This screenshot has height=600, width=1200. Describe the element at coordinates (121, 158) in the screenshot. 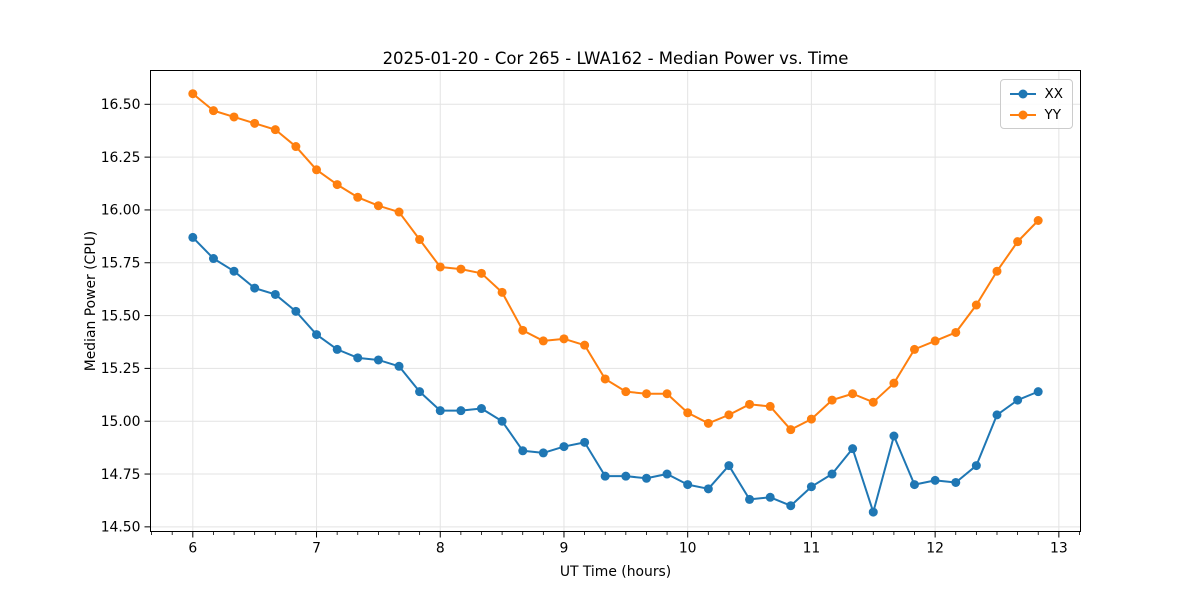

I see `y-tick-label: 16.25` at that location.